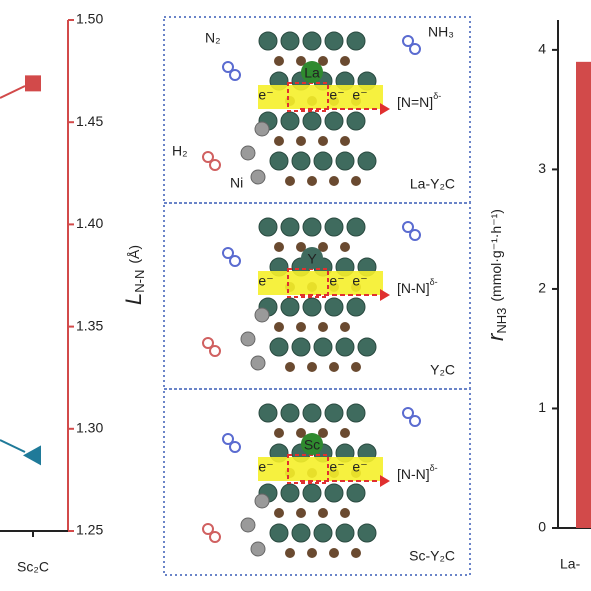 The height and width of the screenshot is (591, 591). I want to click on y-tick-label: 2, so click(542, 288).